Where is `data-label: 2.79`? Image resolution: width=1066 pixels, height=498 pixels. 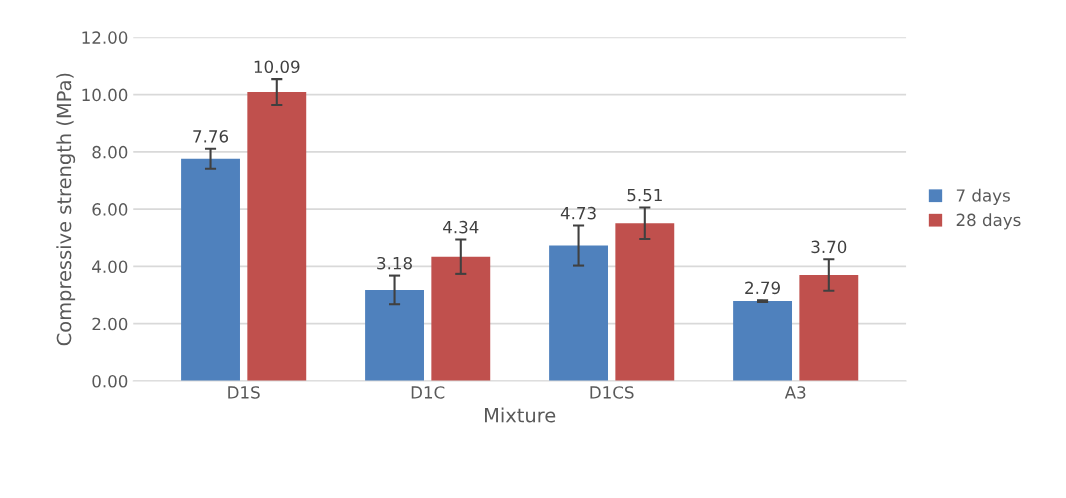
data-label: 2.79 is located at coordinates (762, 288).